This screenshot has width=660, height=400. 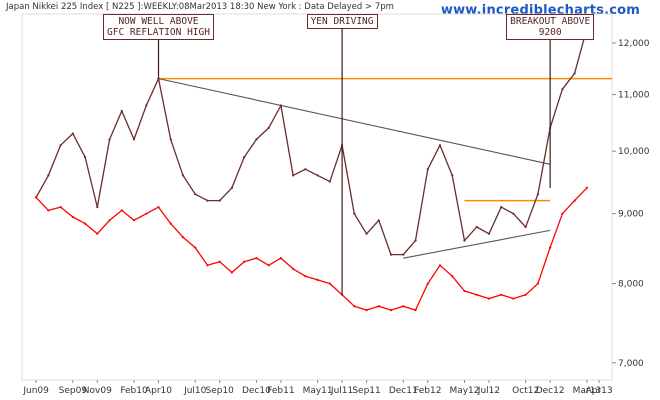 I want to click on annotation-line: 9200, so click(x=550, y=32).